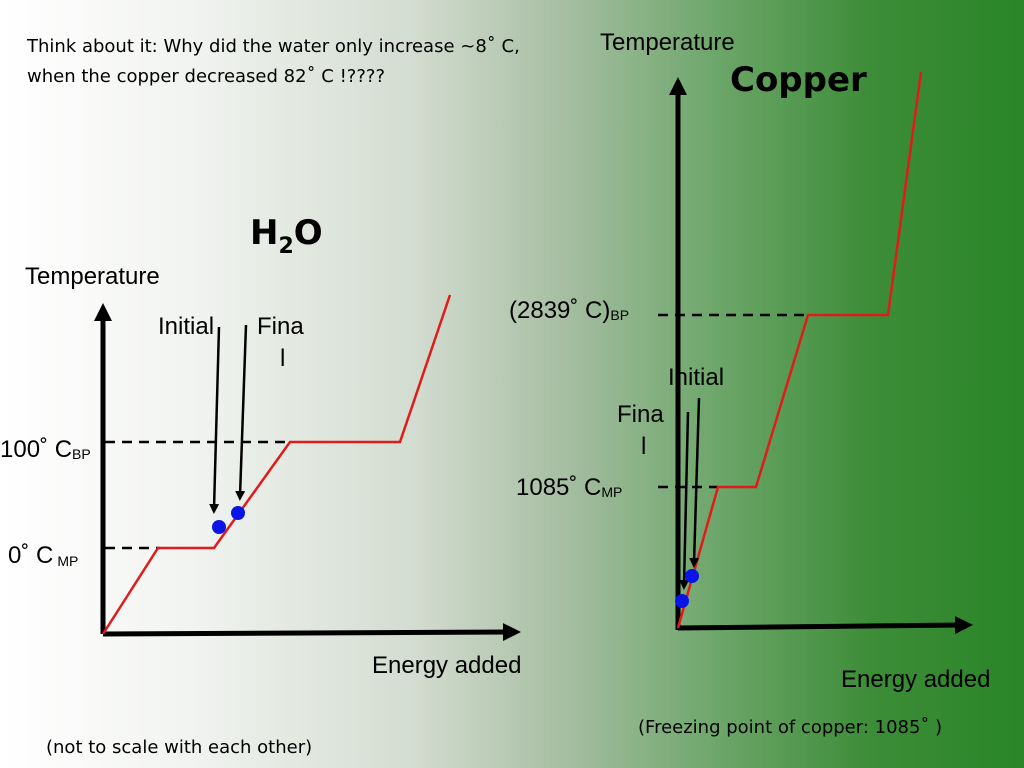 This screenshot has height=768, width=1024. What do you see at coordinates (667, 42) in the screenshot?
I see `copper-y-axis-label: Temperature` at bounding box center [667, 42].